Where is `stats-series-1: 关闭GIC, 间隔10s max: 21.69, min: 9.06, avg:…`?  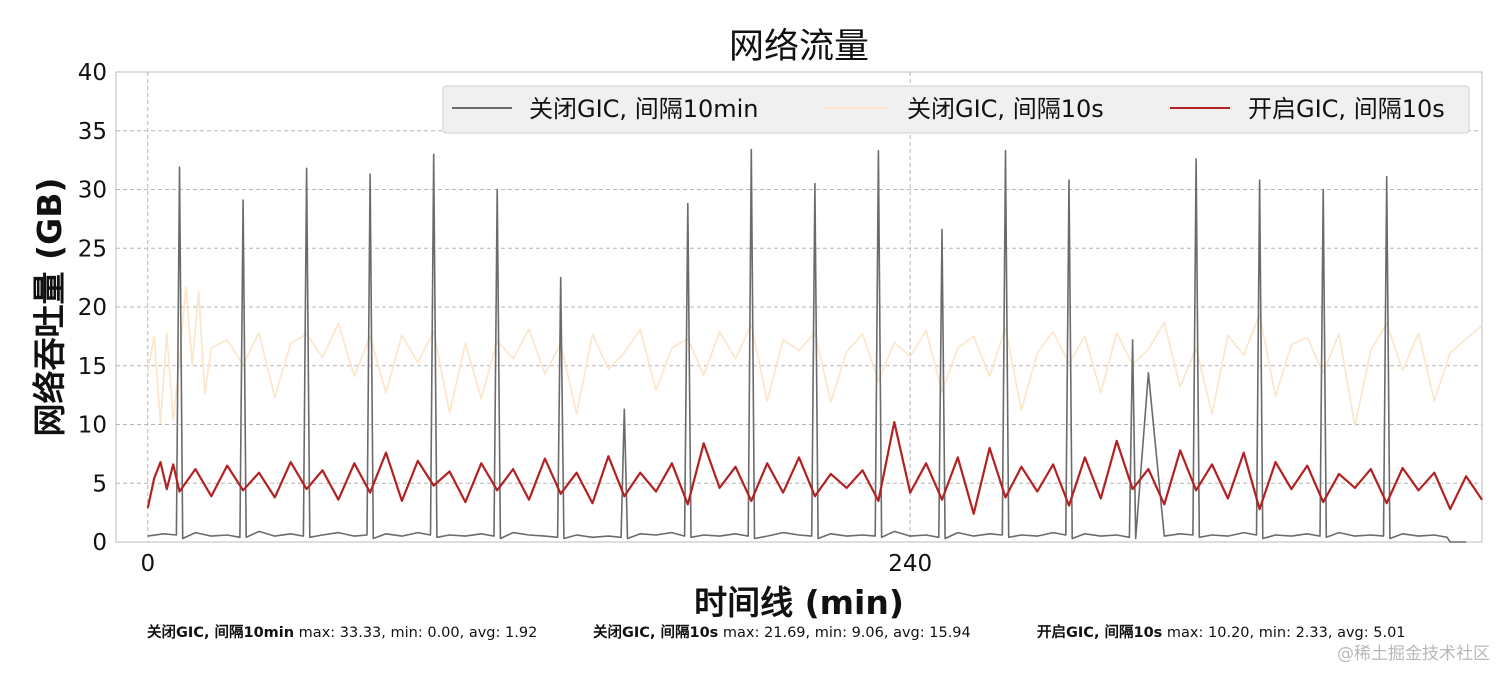
stats-series-1: 关闭GIC, 间隔10s max: 21.69, min: 9.06, avg:… is located at coordinates (782, 631).